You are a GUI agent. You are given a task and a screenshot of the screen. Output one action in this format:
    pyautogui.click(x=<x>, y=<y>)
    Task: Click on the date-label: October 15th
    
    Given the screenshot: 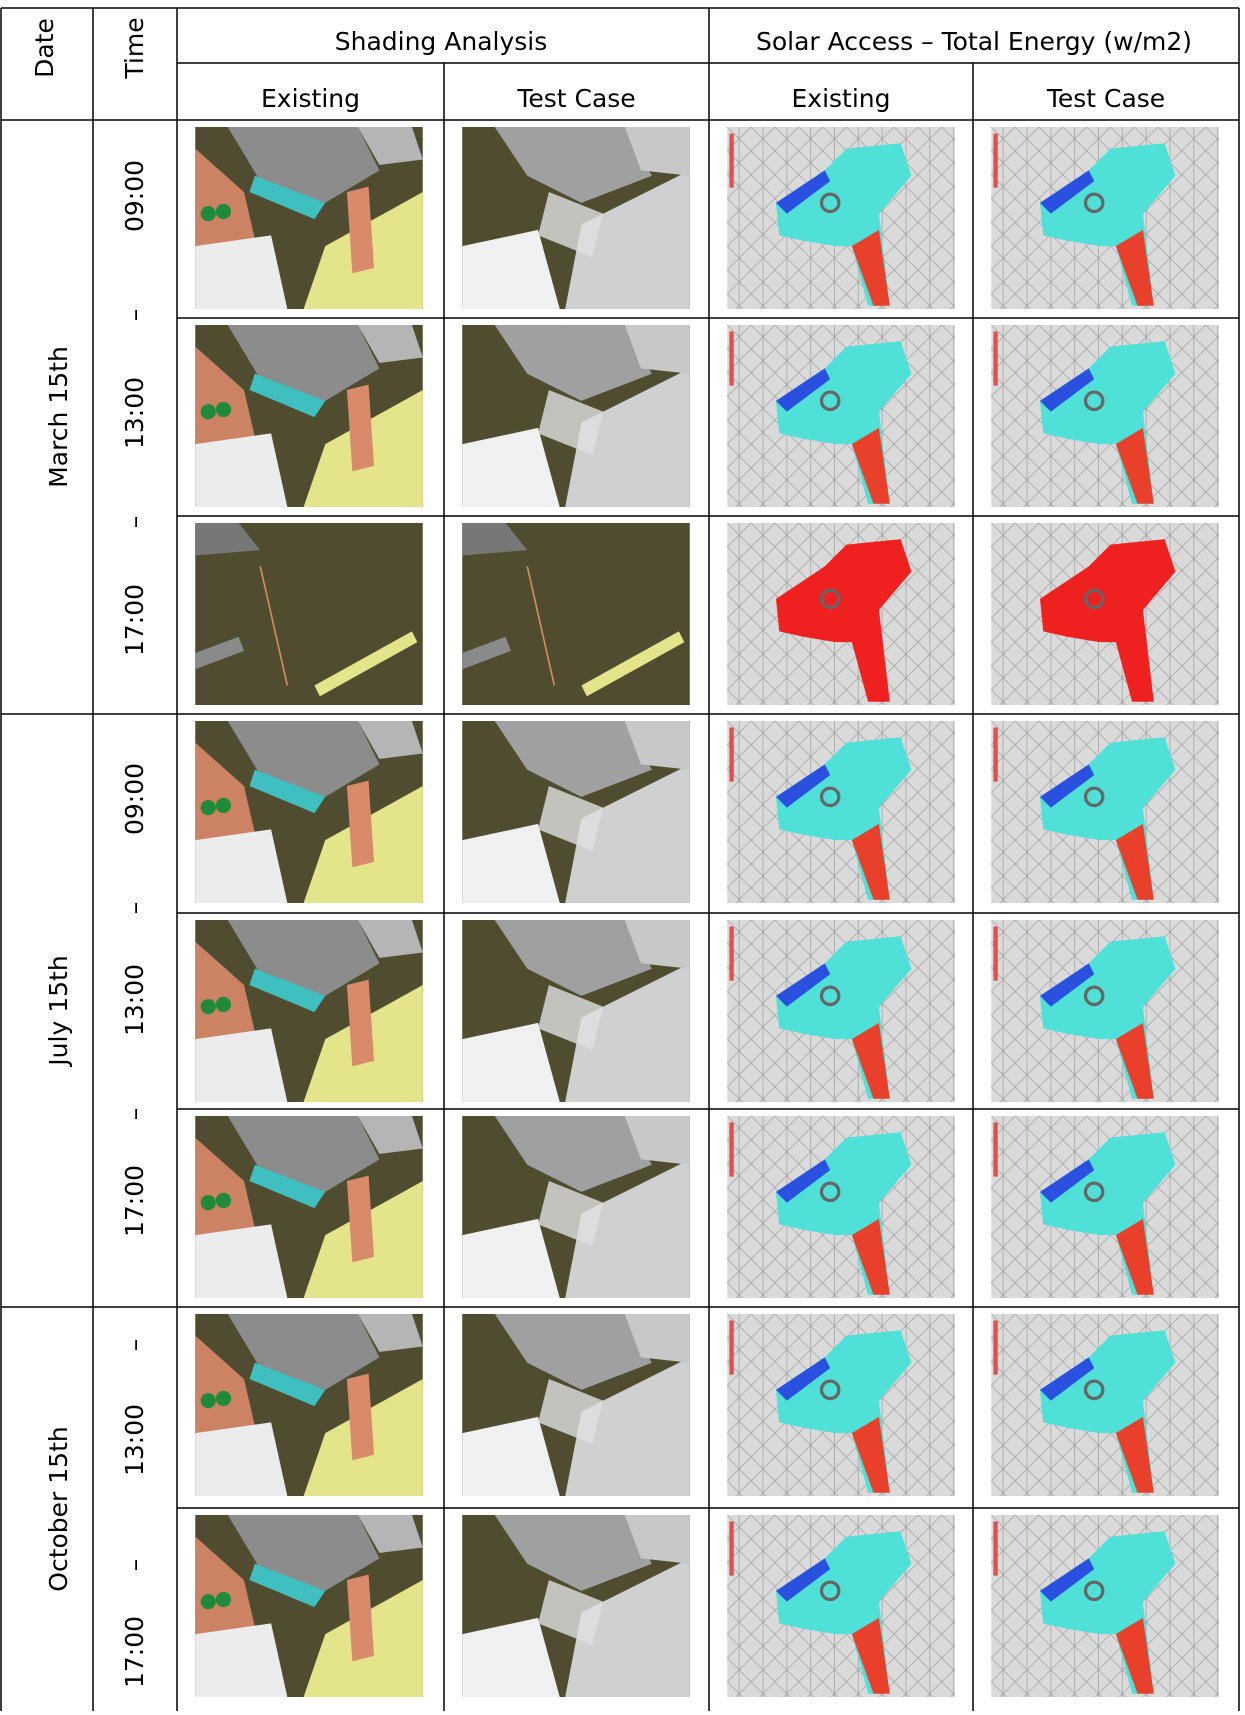 What is the action you would take?
    pyautogui.click(x=58, y=1508)
    